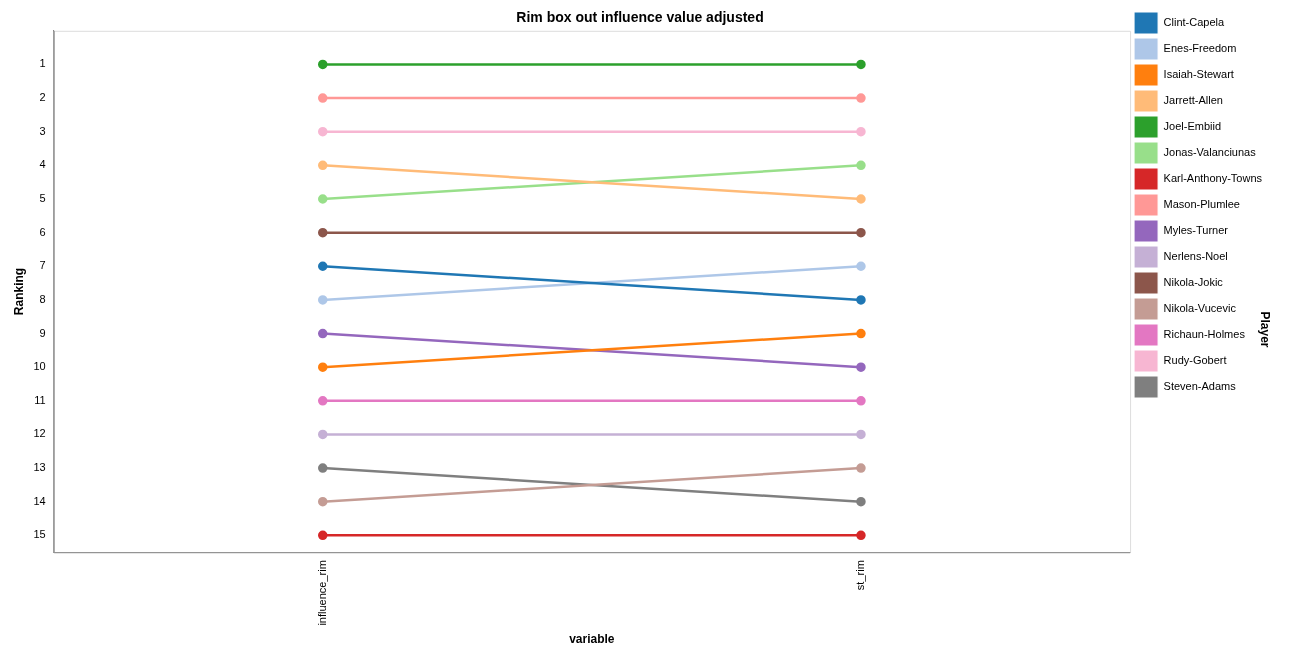  Describe the element at coordinates (1204, 334) in the screenshot. I see `legend-label: Richaun-Holmes` at that location.